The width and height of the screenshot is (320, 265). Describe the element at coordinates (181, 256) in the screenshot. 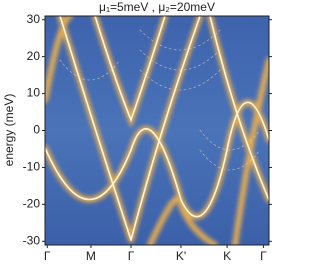

I see `x-tick-label: K'` at that location.